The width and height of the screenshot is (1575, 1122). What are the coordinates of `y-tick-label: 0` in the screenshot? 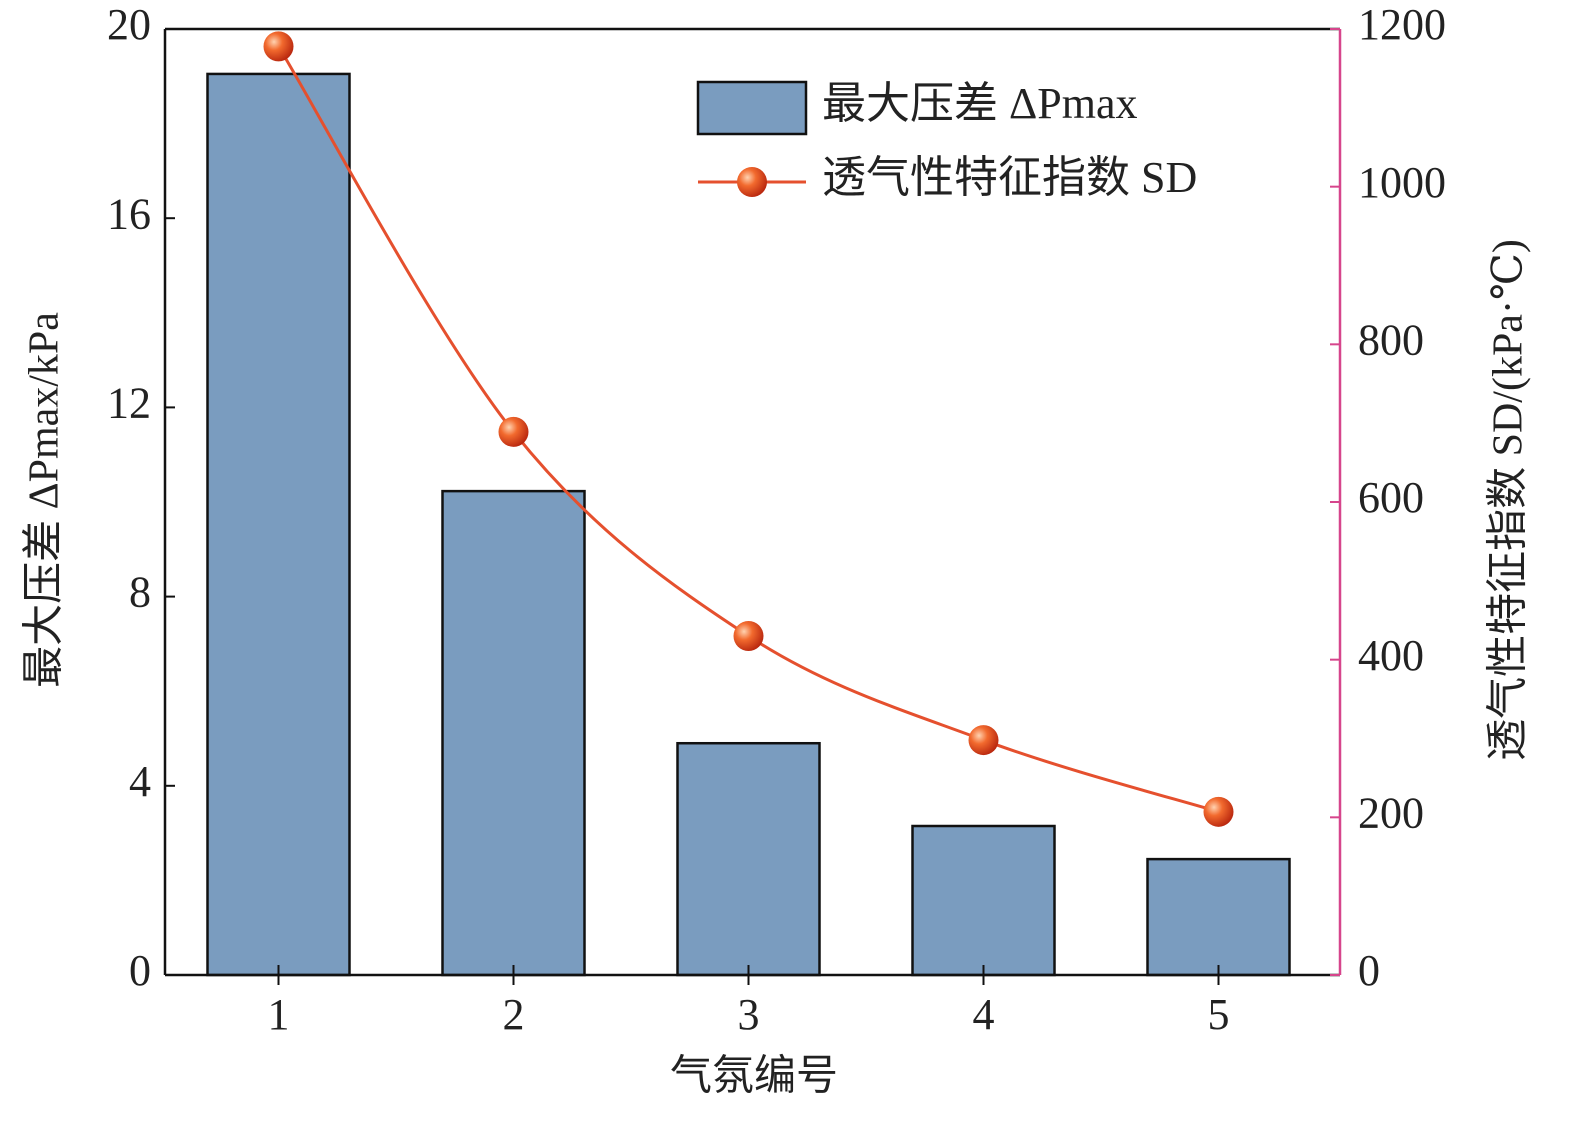 It's located at (140, 970).